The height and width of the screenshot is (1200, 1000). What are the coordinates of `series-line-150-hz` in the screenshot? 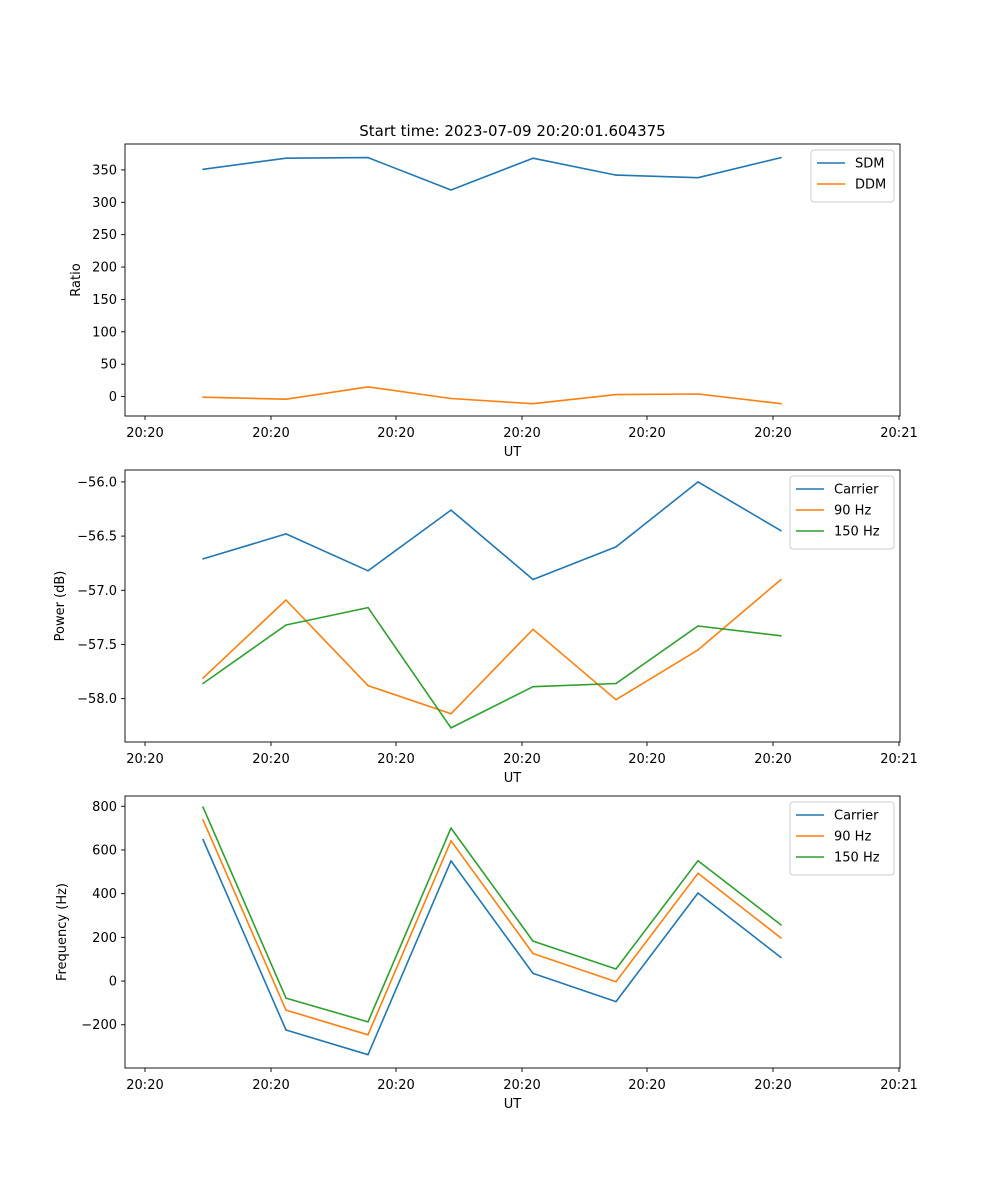 It's located at (492, 914).